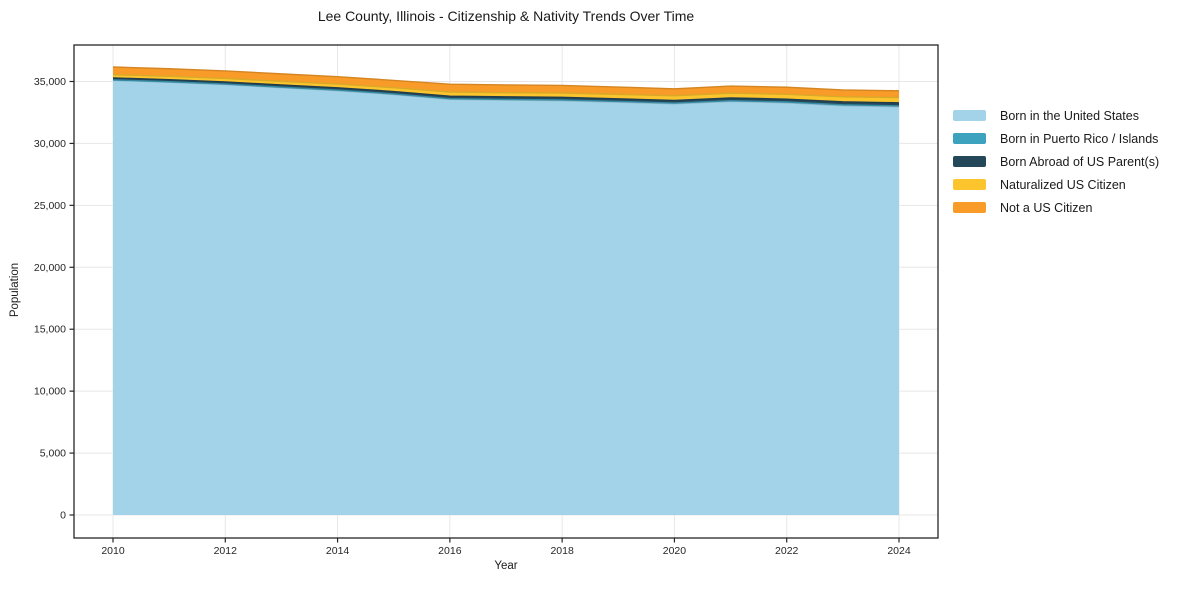 This screenshot has height=590, width=1189. I want to click on legend-item: Born Abroad of US Parent(s), so click(1056, 161).